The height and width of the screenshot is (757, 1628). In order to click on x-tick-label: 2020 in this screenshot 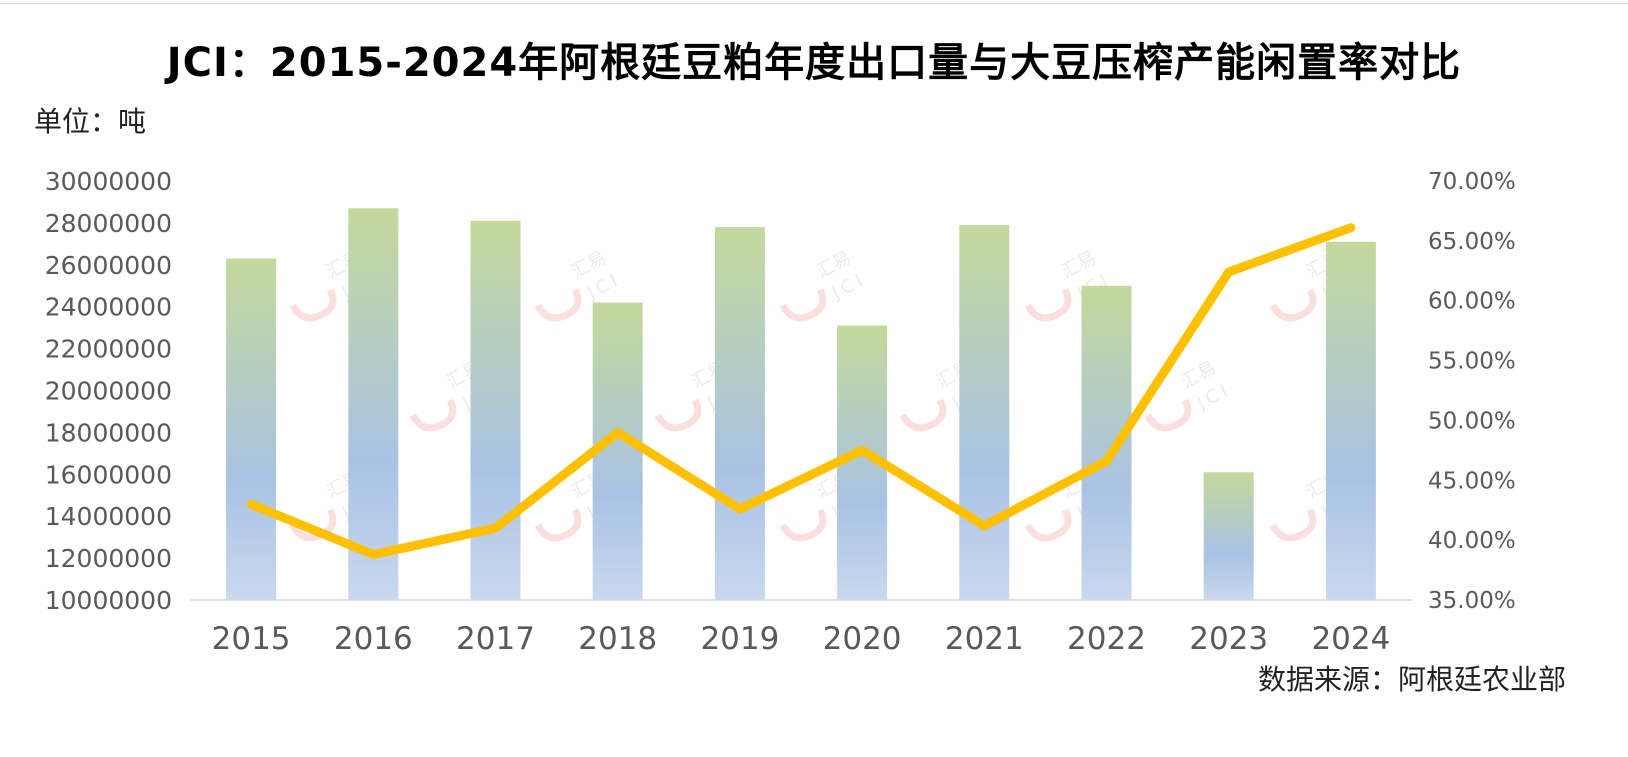, I will do `click(862, 639)`.